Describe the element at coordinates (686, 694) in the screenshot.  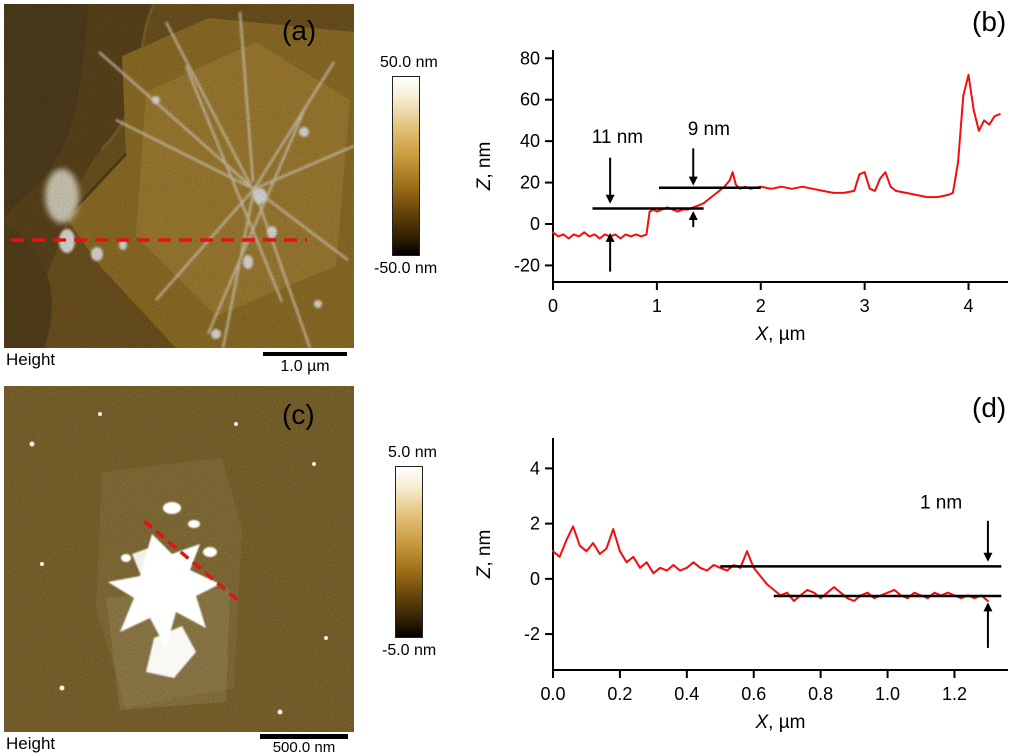
I see `svg-text: 0.4` at that location.